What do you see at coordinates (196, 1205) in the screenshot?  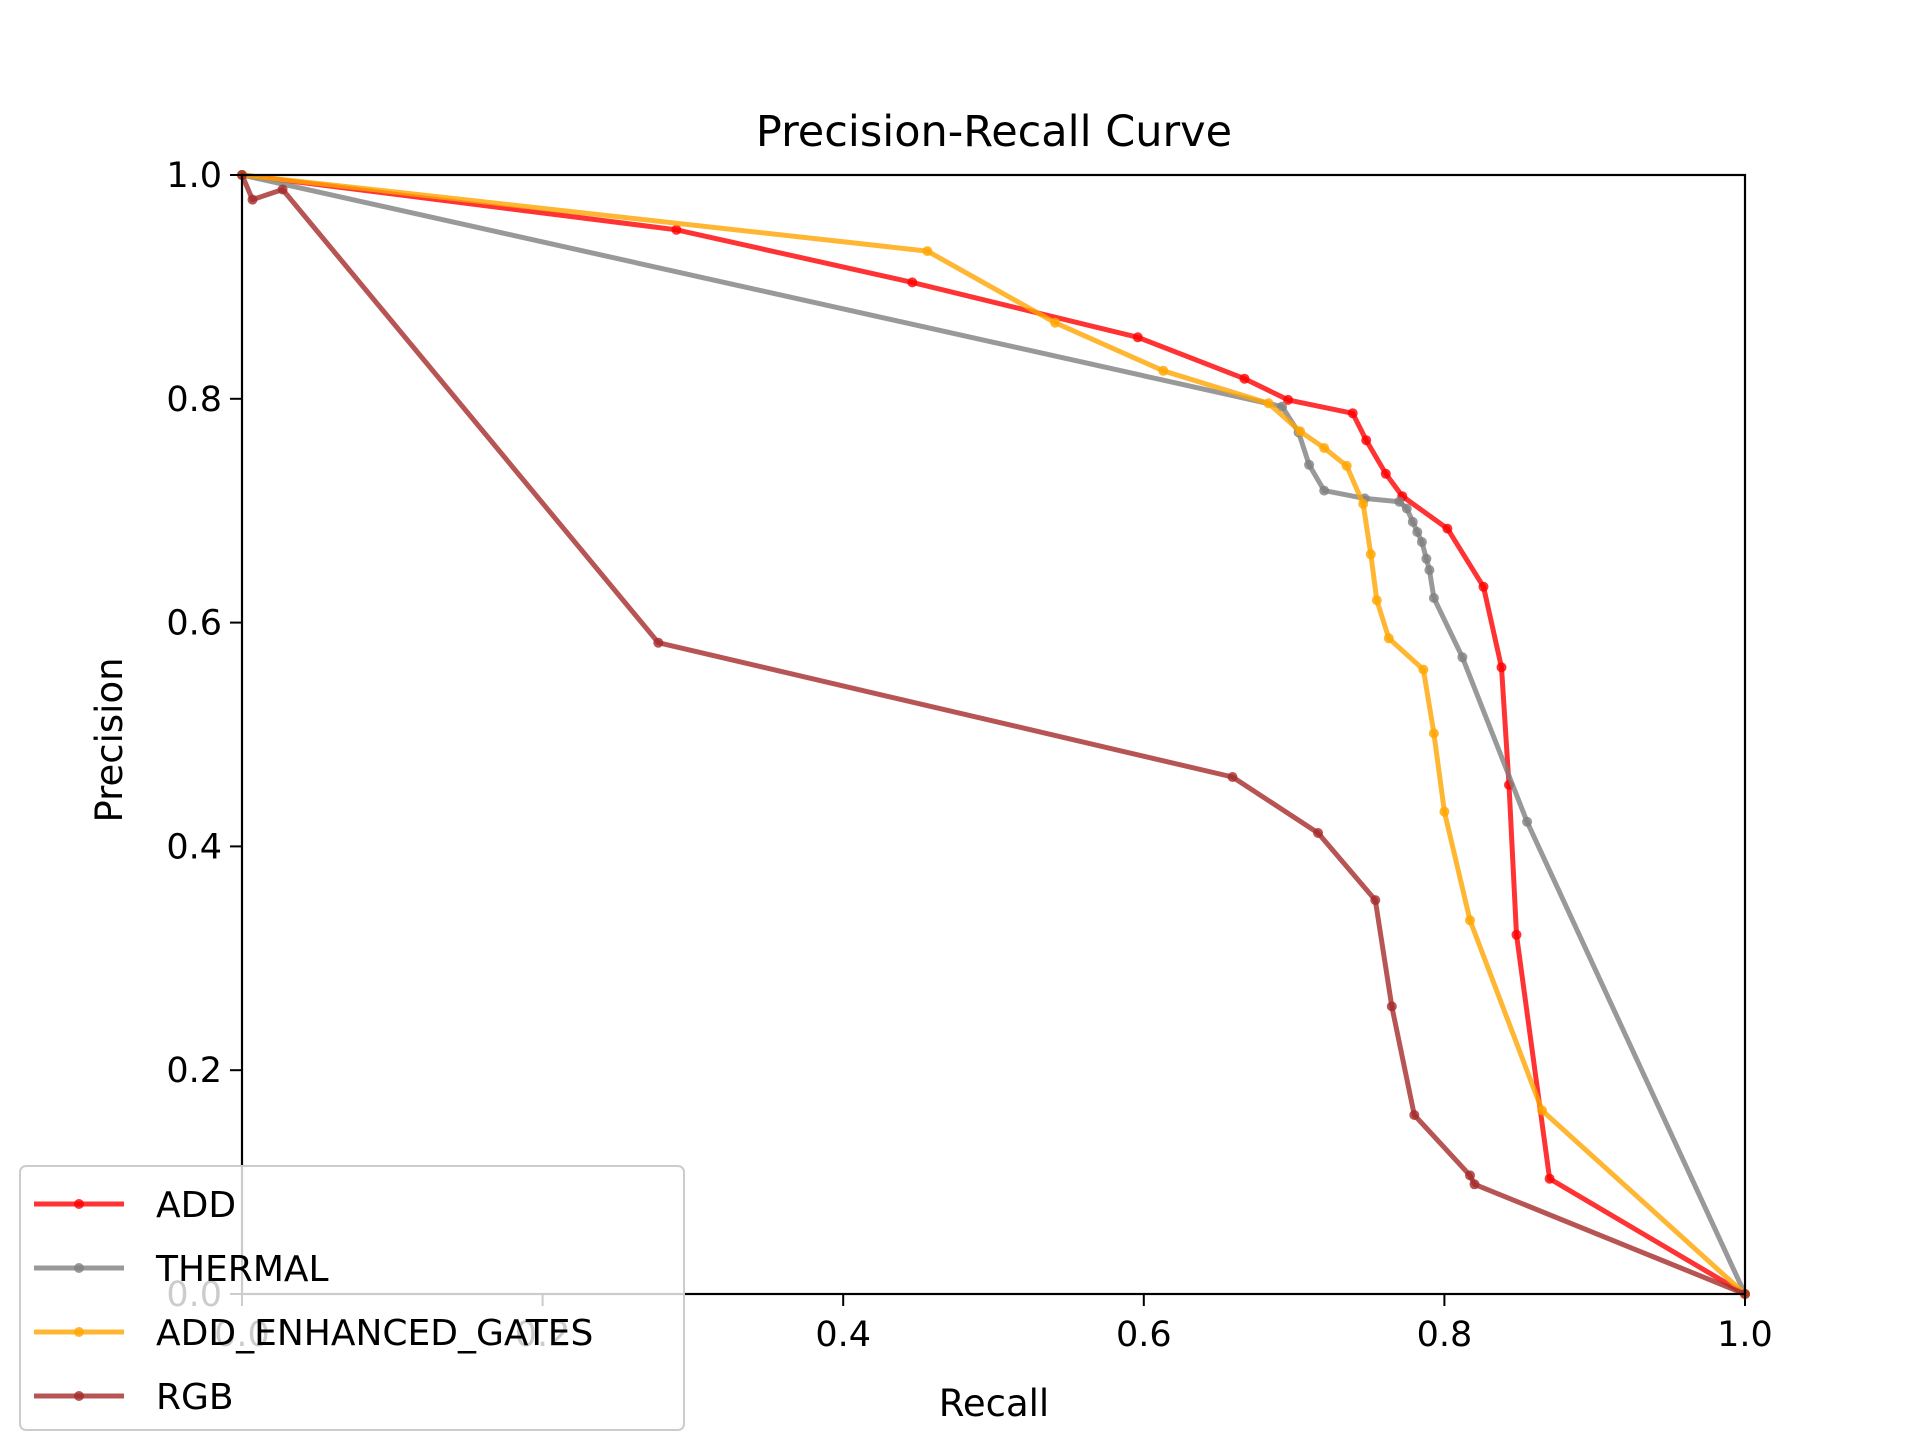 I see `legend-label: ADD` at bounding box center [196, 1205].